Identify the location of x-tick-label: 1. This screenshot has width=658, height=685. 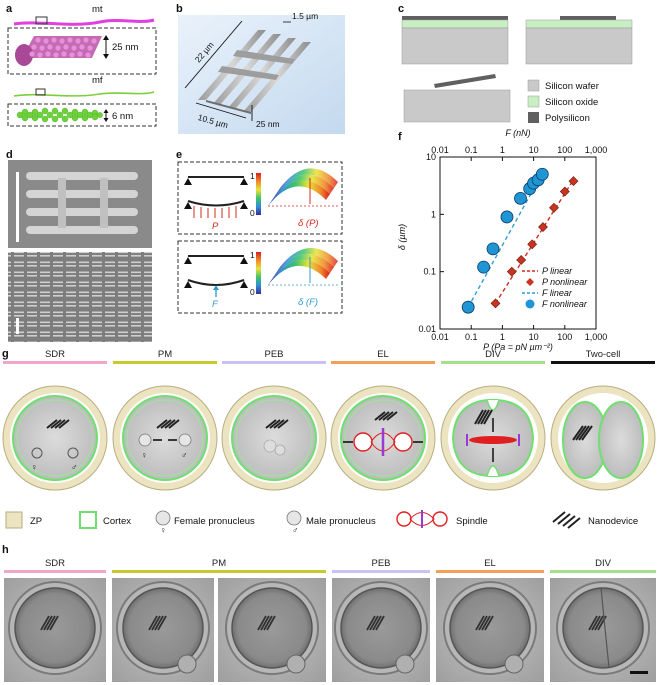
(502, 337).